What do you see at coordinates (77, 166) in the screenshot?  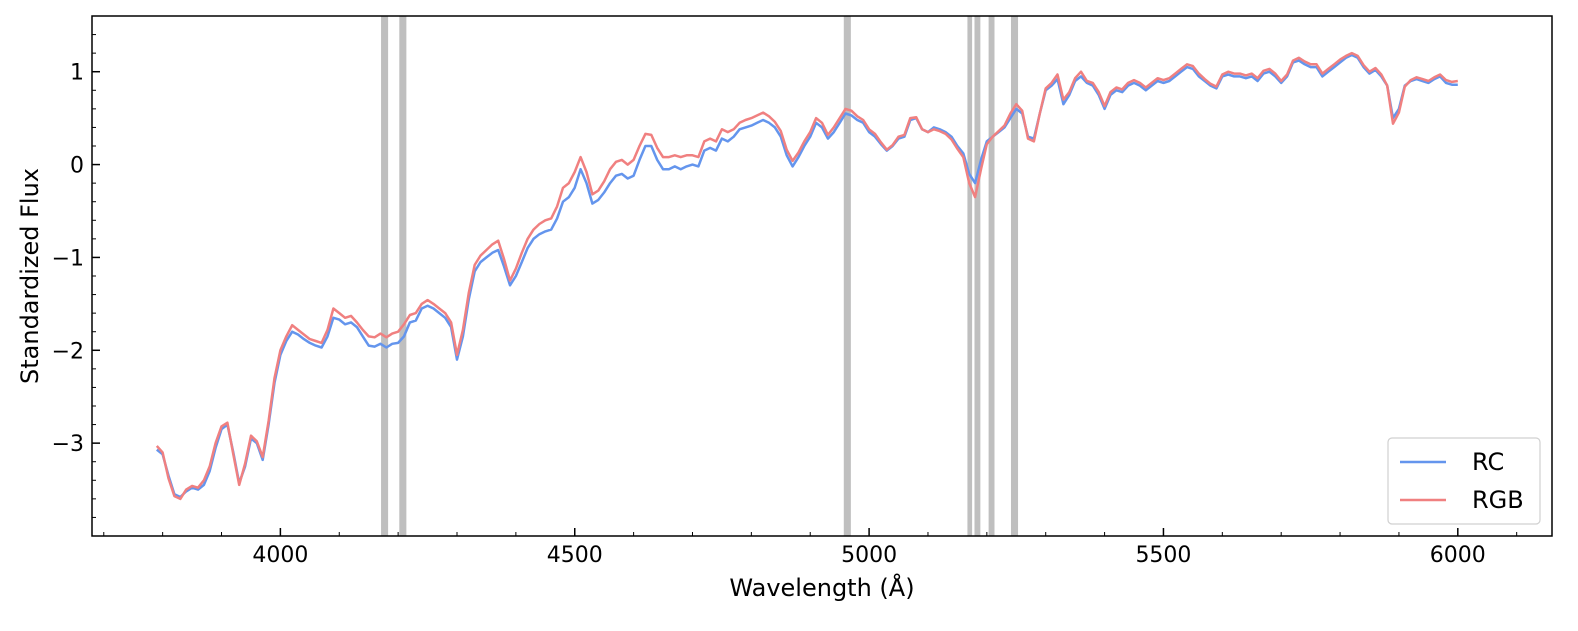 I see `y-tick-label: 0` at bounding box center [77, 166].